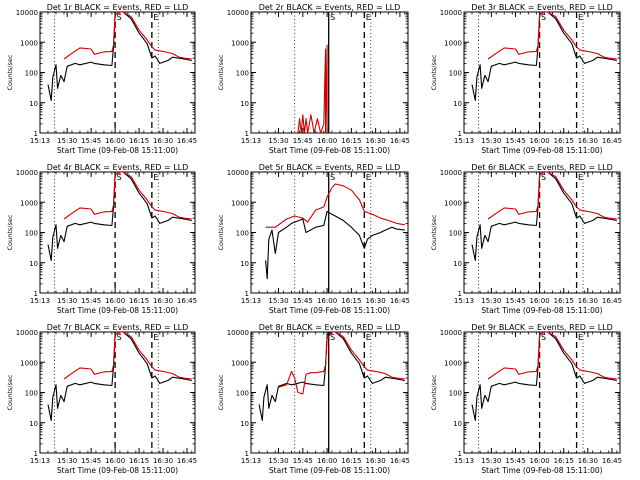 This screenshot has width=640, height=480. What do you see at coordinates (118, 167) in the screenshot?
I see `panel-title: Det 4r BLACK = Events, RED = LLD` at bounding box center [118, 167].